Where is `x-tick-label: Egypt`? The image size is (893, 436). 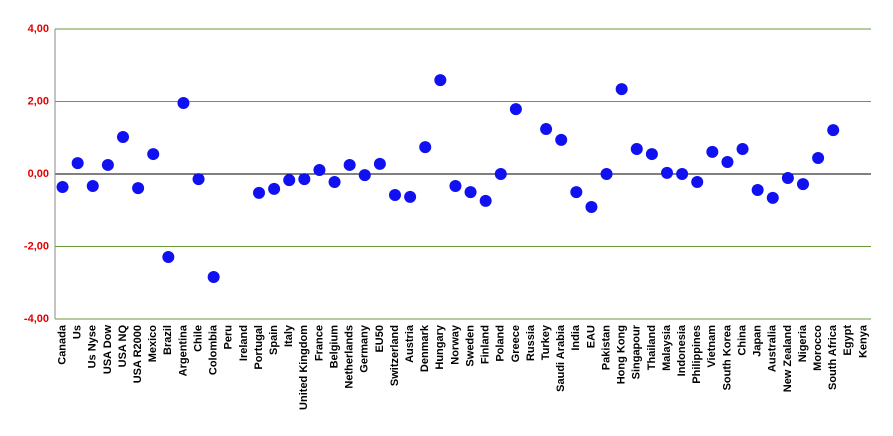
x-tick-label: Egypt is located at coordinates (848, 340).